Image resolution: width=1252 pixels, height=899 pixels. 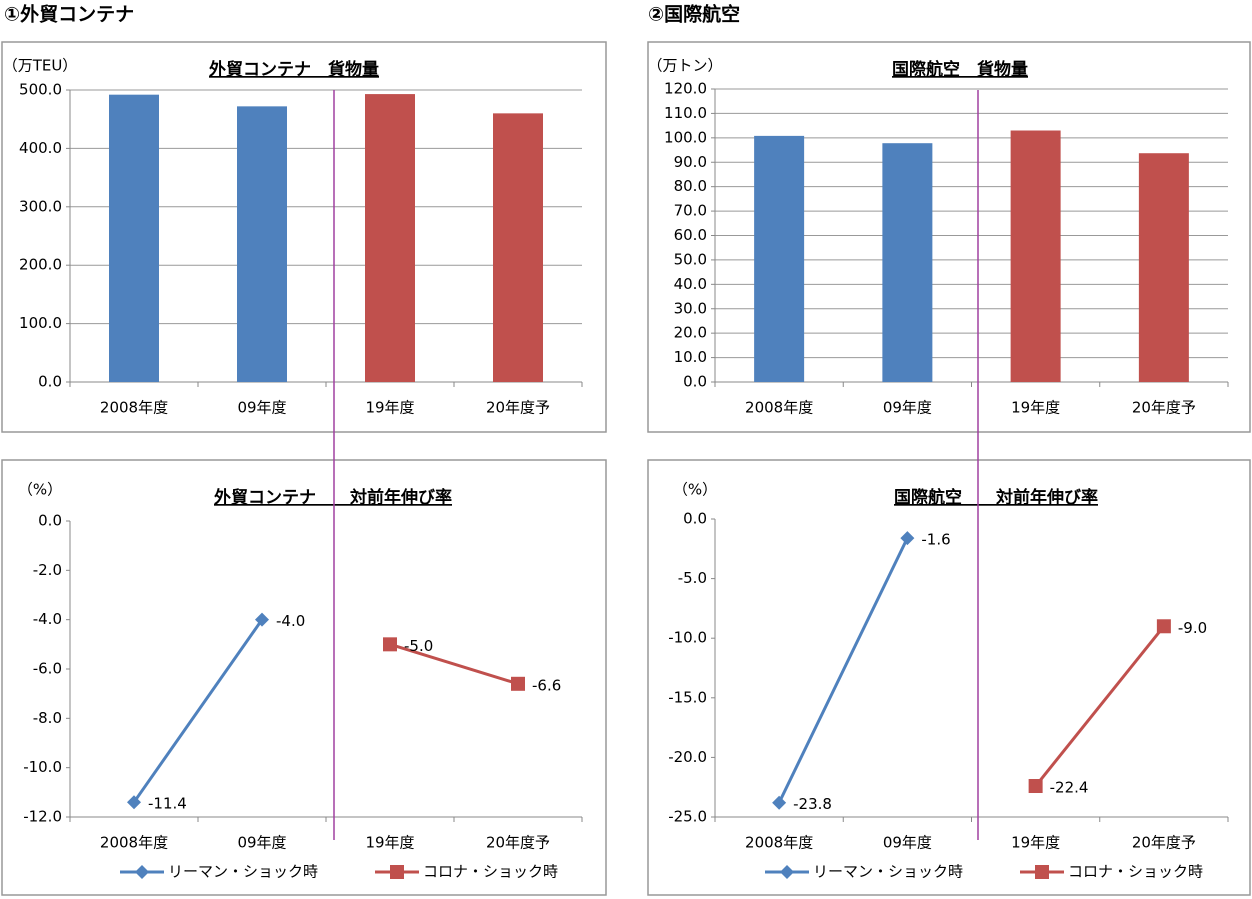 I want to click on chart-title: 外貿コンテナ 対前年伸び率, so click(x=333, y=497).